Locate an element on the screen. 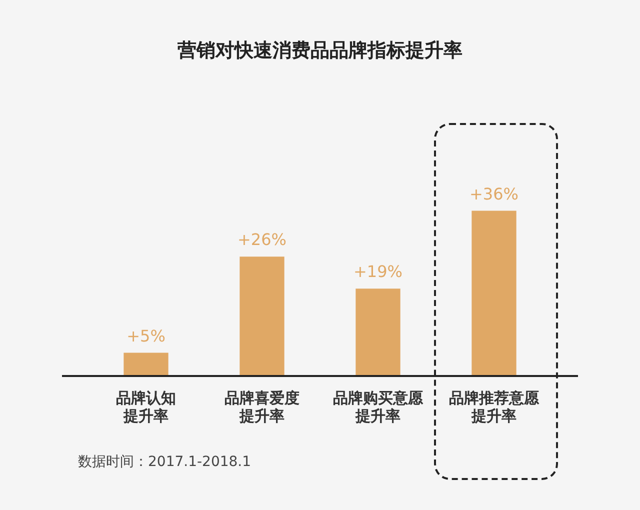 Image resolution: width=640 pixels, height=510 pixels. data-label: +19% is located at coordinates (378, 272).